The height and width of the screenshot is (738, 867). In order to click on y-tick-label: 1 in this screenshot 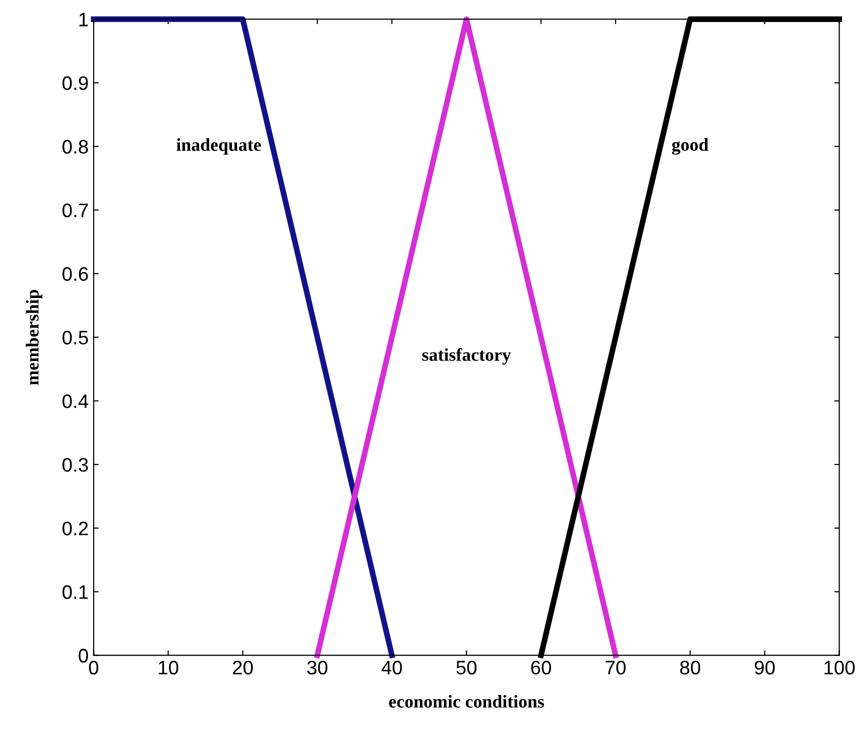, I will do `click(83, 19)`.